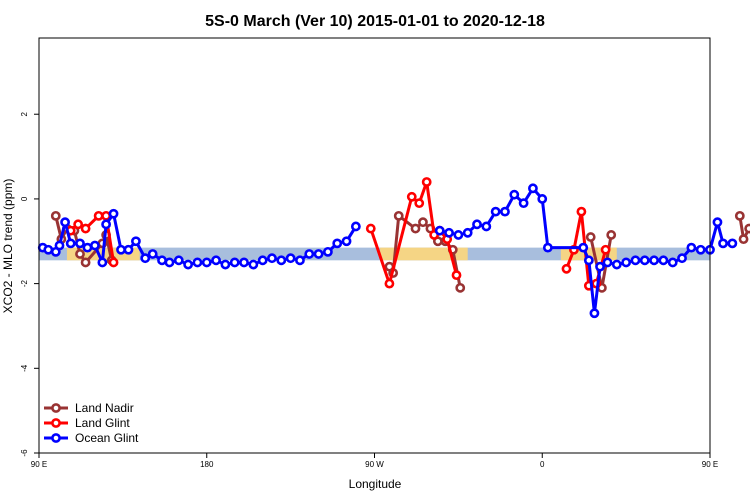  I want to click on x-tick-label: 90 W, so click(374, 464).